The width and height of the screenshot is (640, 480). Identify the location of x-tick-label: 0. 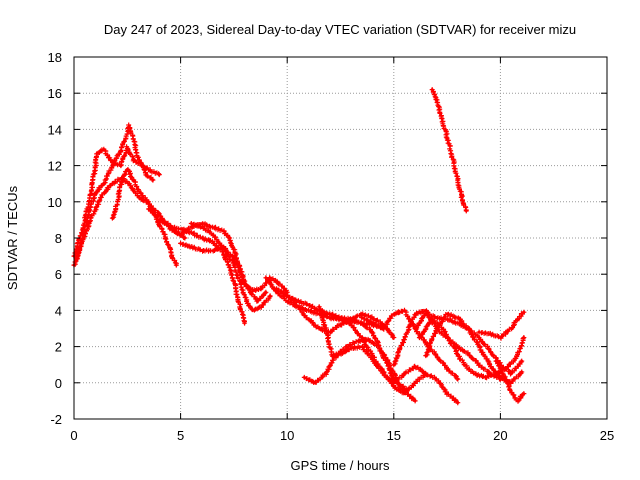
(73, 435).